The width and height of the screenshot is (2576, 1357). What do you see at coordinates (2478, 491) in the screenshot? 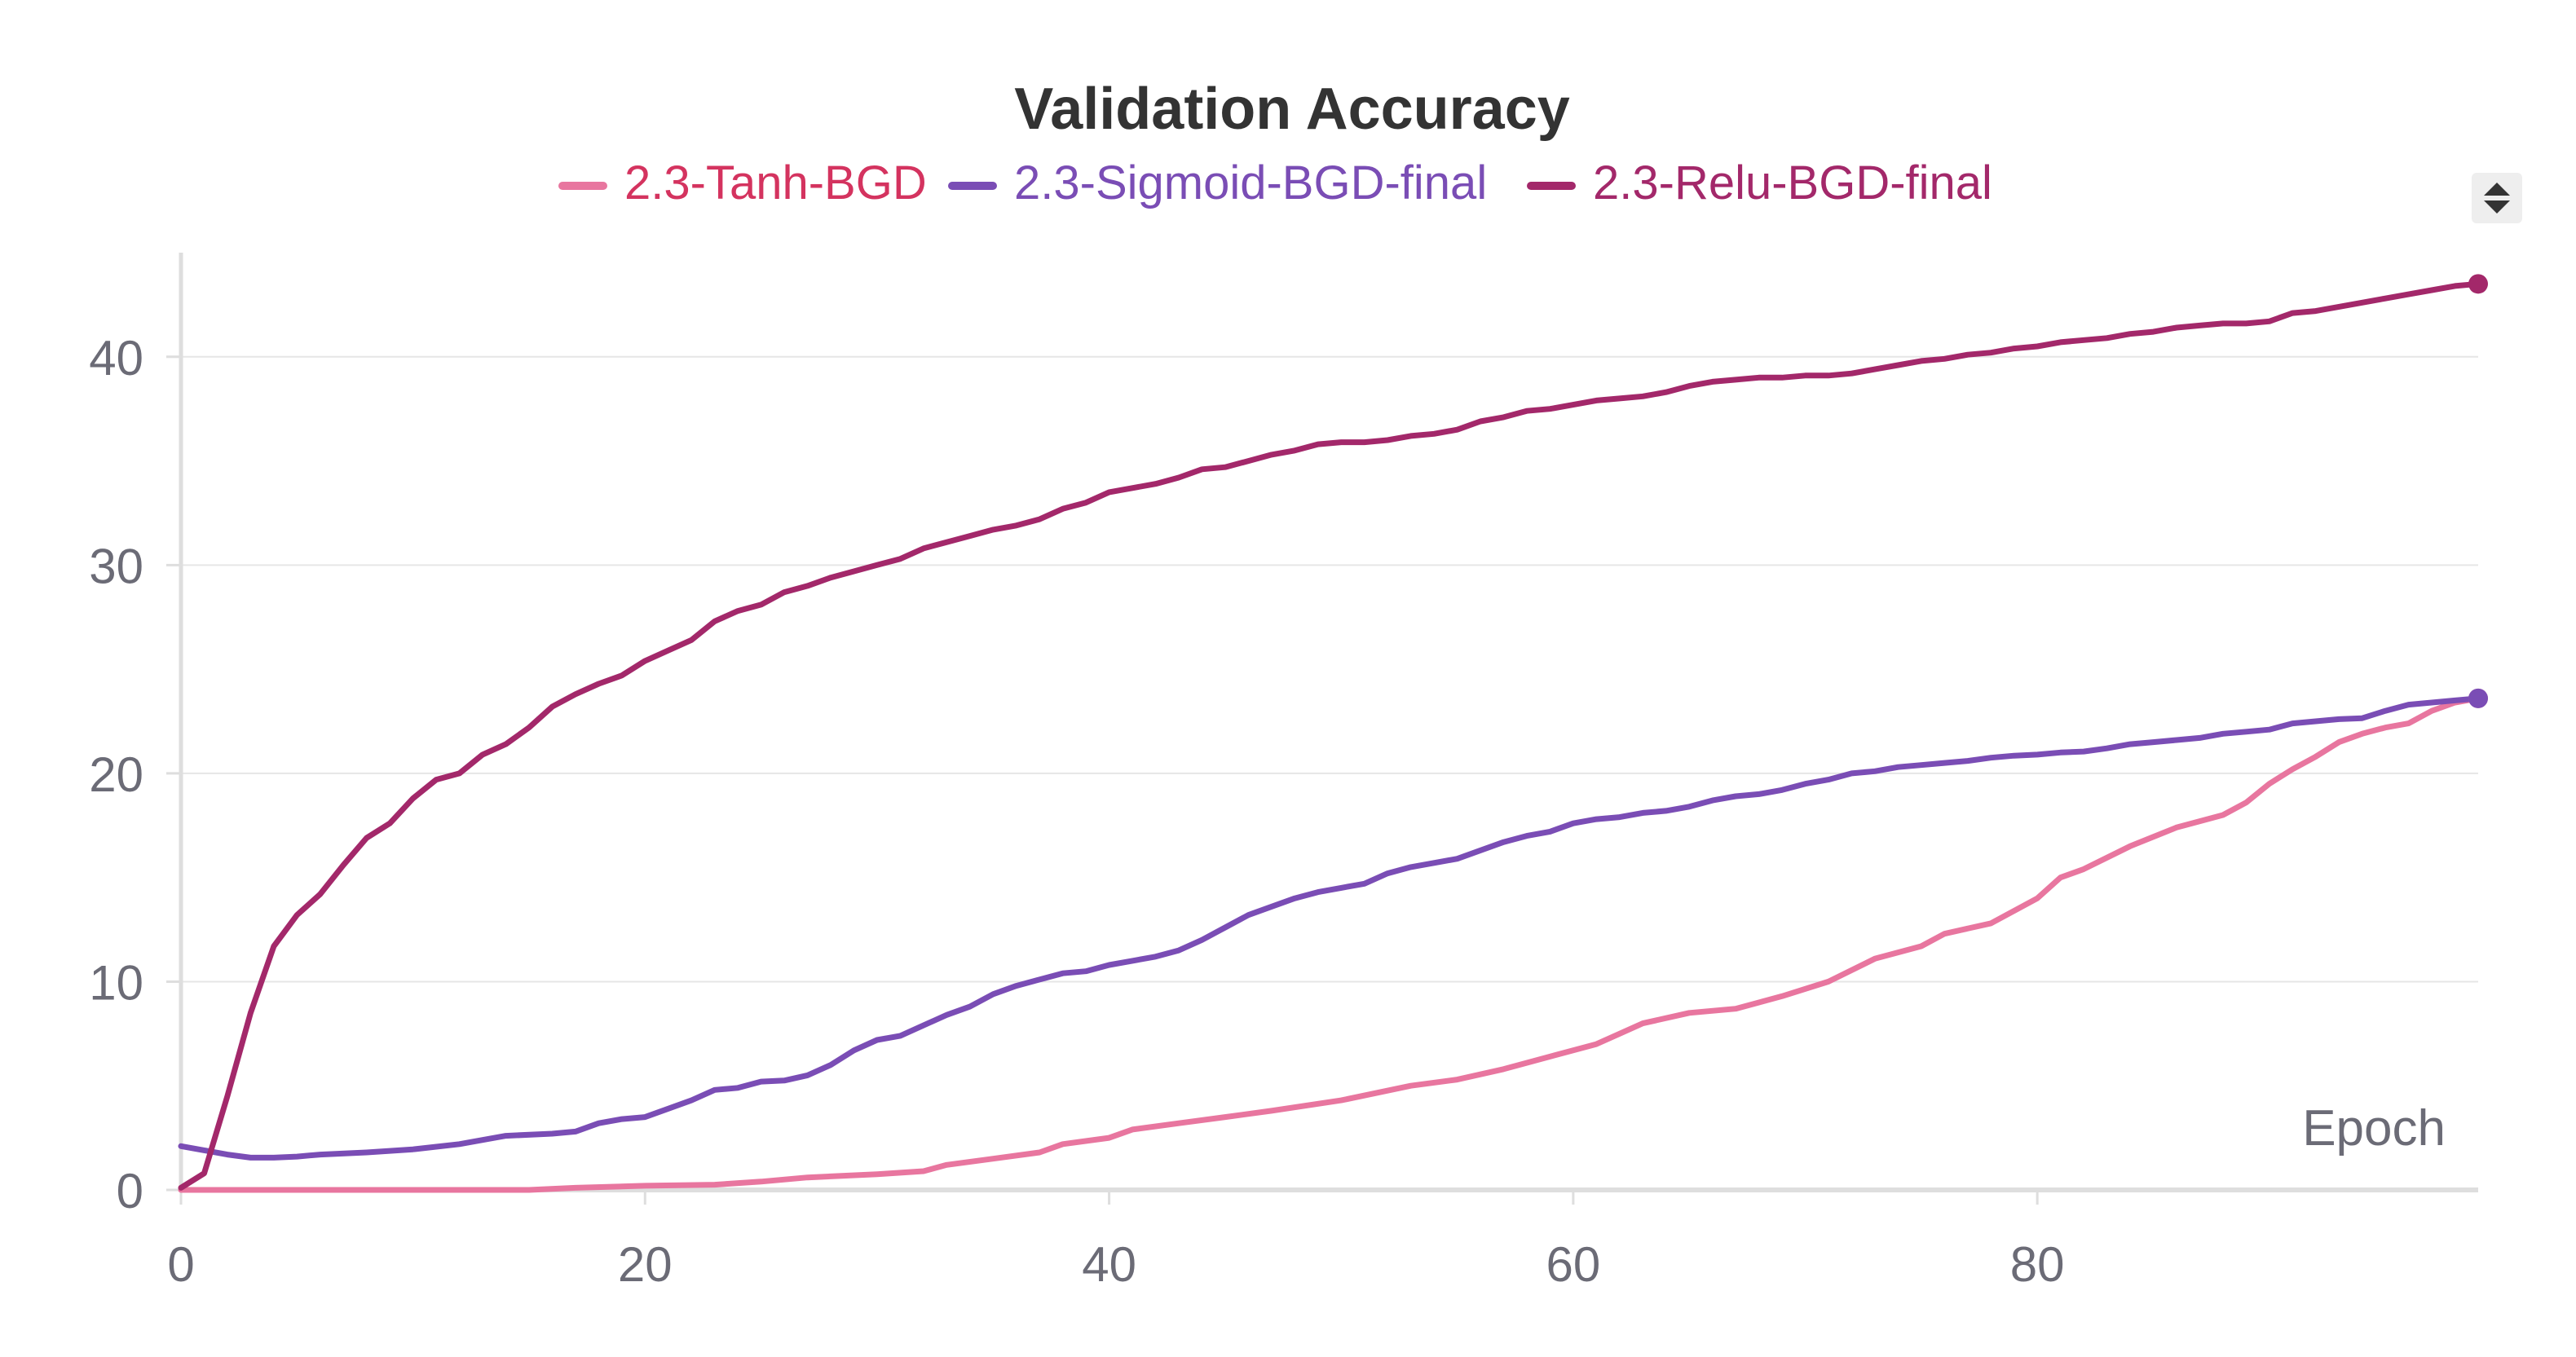
I see `series-endpoints` at bounding box center [2478, 491].